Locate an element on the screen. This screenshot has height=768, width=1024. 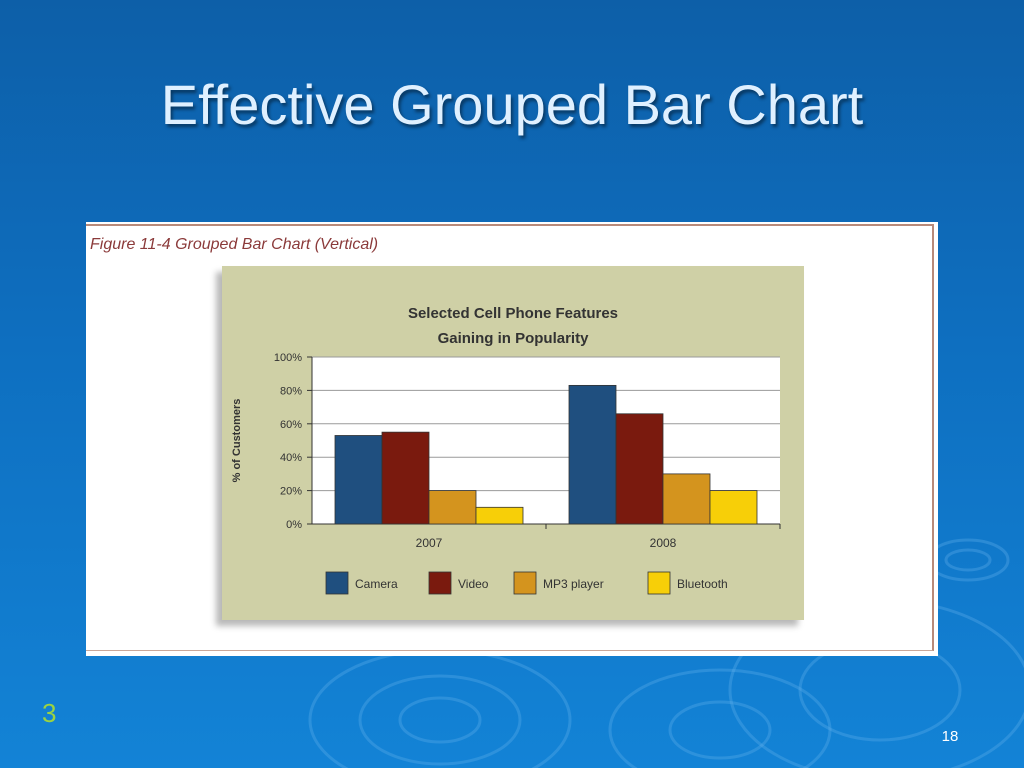
y-tick-label: 40% is located at coordinates (291, 458).